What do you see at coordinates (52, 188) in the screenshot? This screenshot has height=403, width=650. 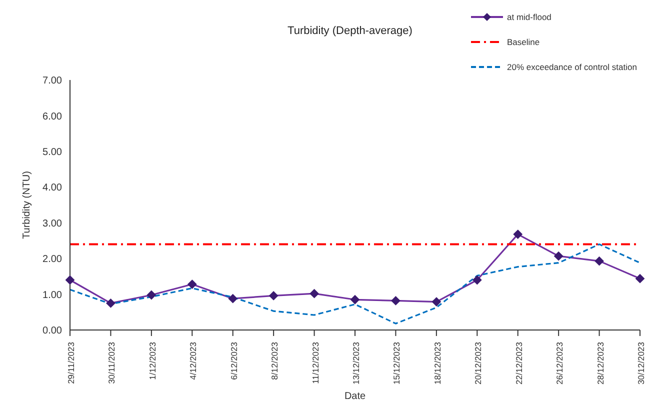 I see `y-tick-label: 4.00` at bounding box center [52, 188].